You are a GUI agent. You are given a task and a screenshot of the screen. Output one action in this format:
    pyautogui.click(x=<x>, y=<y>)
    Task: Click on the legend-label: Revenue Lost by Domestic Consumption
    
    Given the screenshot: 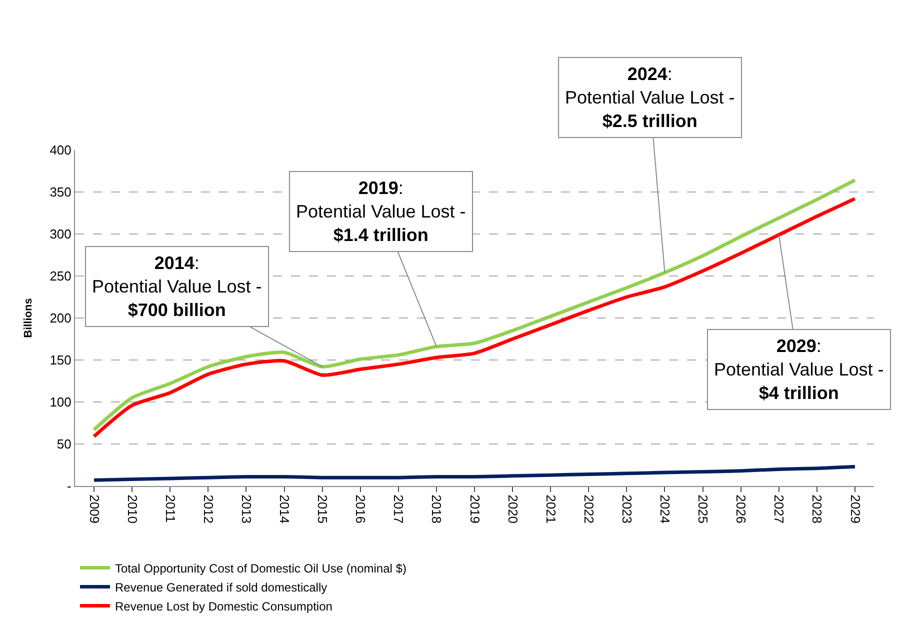 What is the action you would take?
    pyautogui.click(x=223, y=606)
    